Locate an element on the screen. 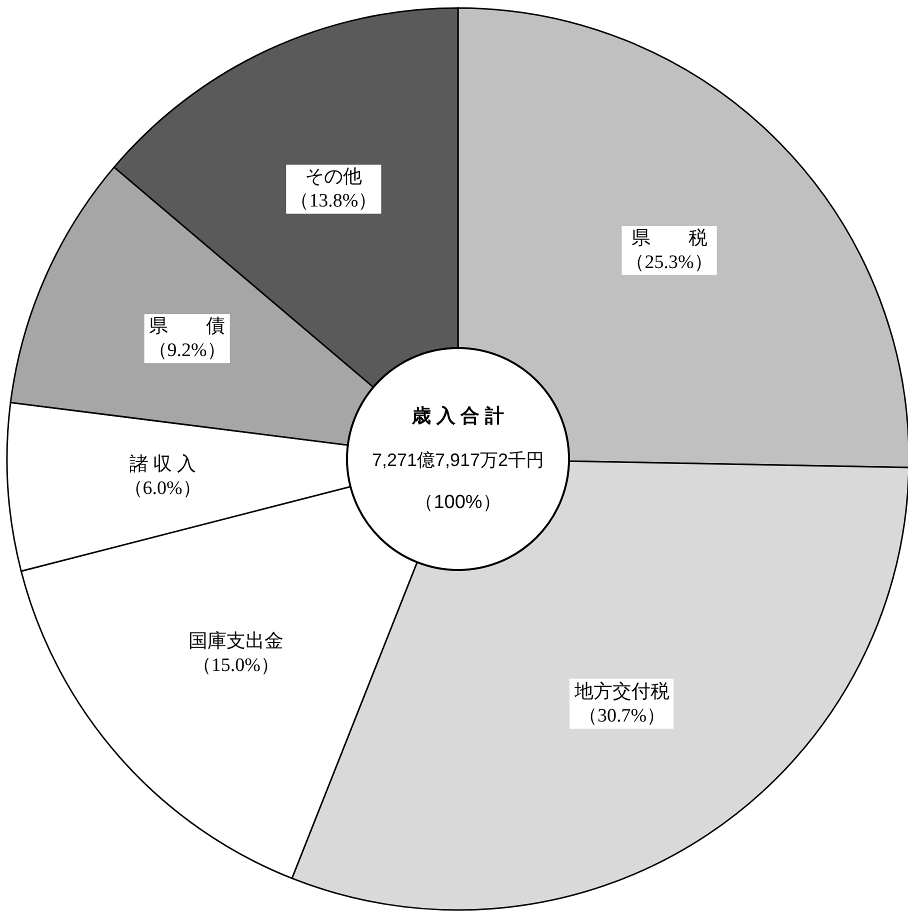  slice-label: 諸 収 入 is located at coordinates (162, 464).